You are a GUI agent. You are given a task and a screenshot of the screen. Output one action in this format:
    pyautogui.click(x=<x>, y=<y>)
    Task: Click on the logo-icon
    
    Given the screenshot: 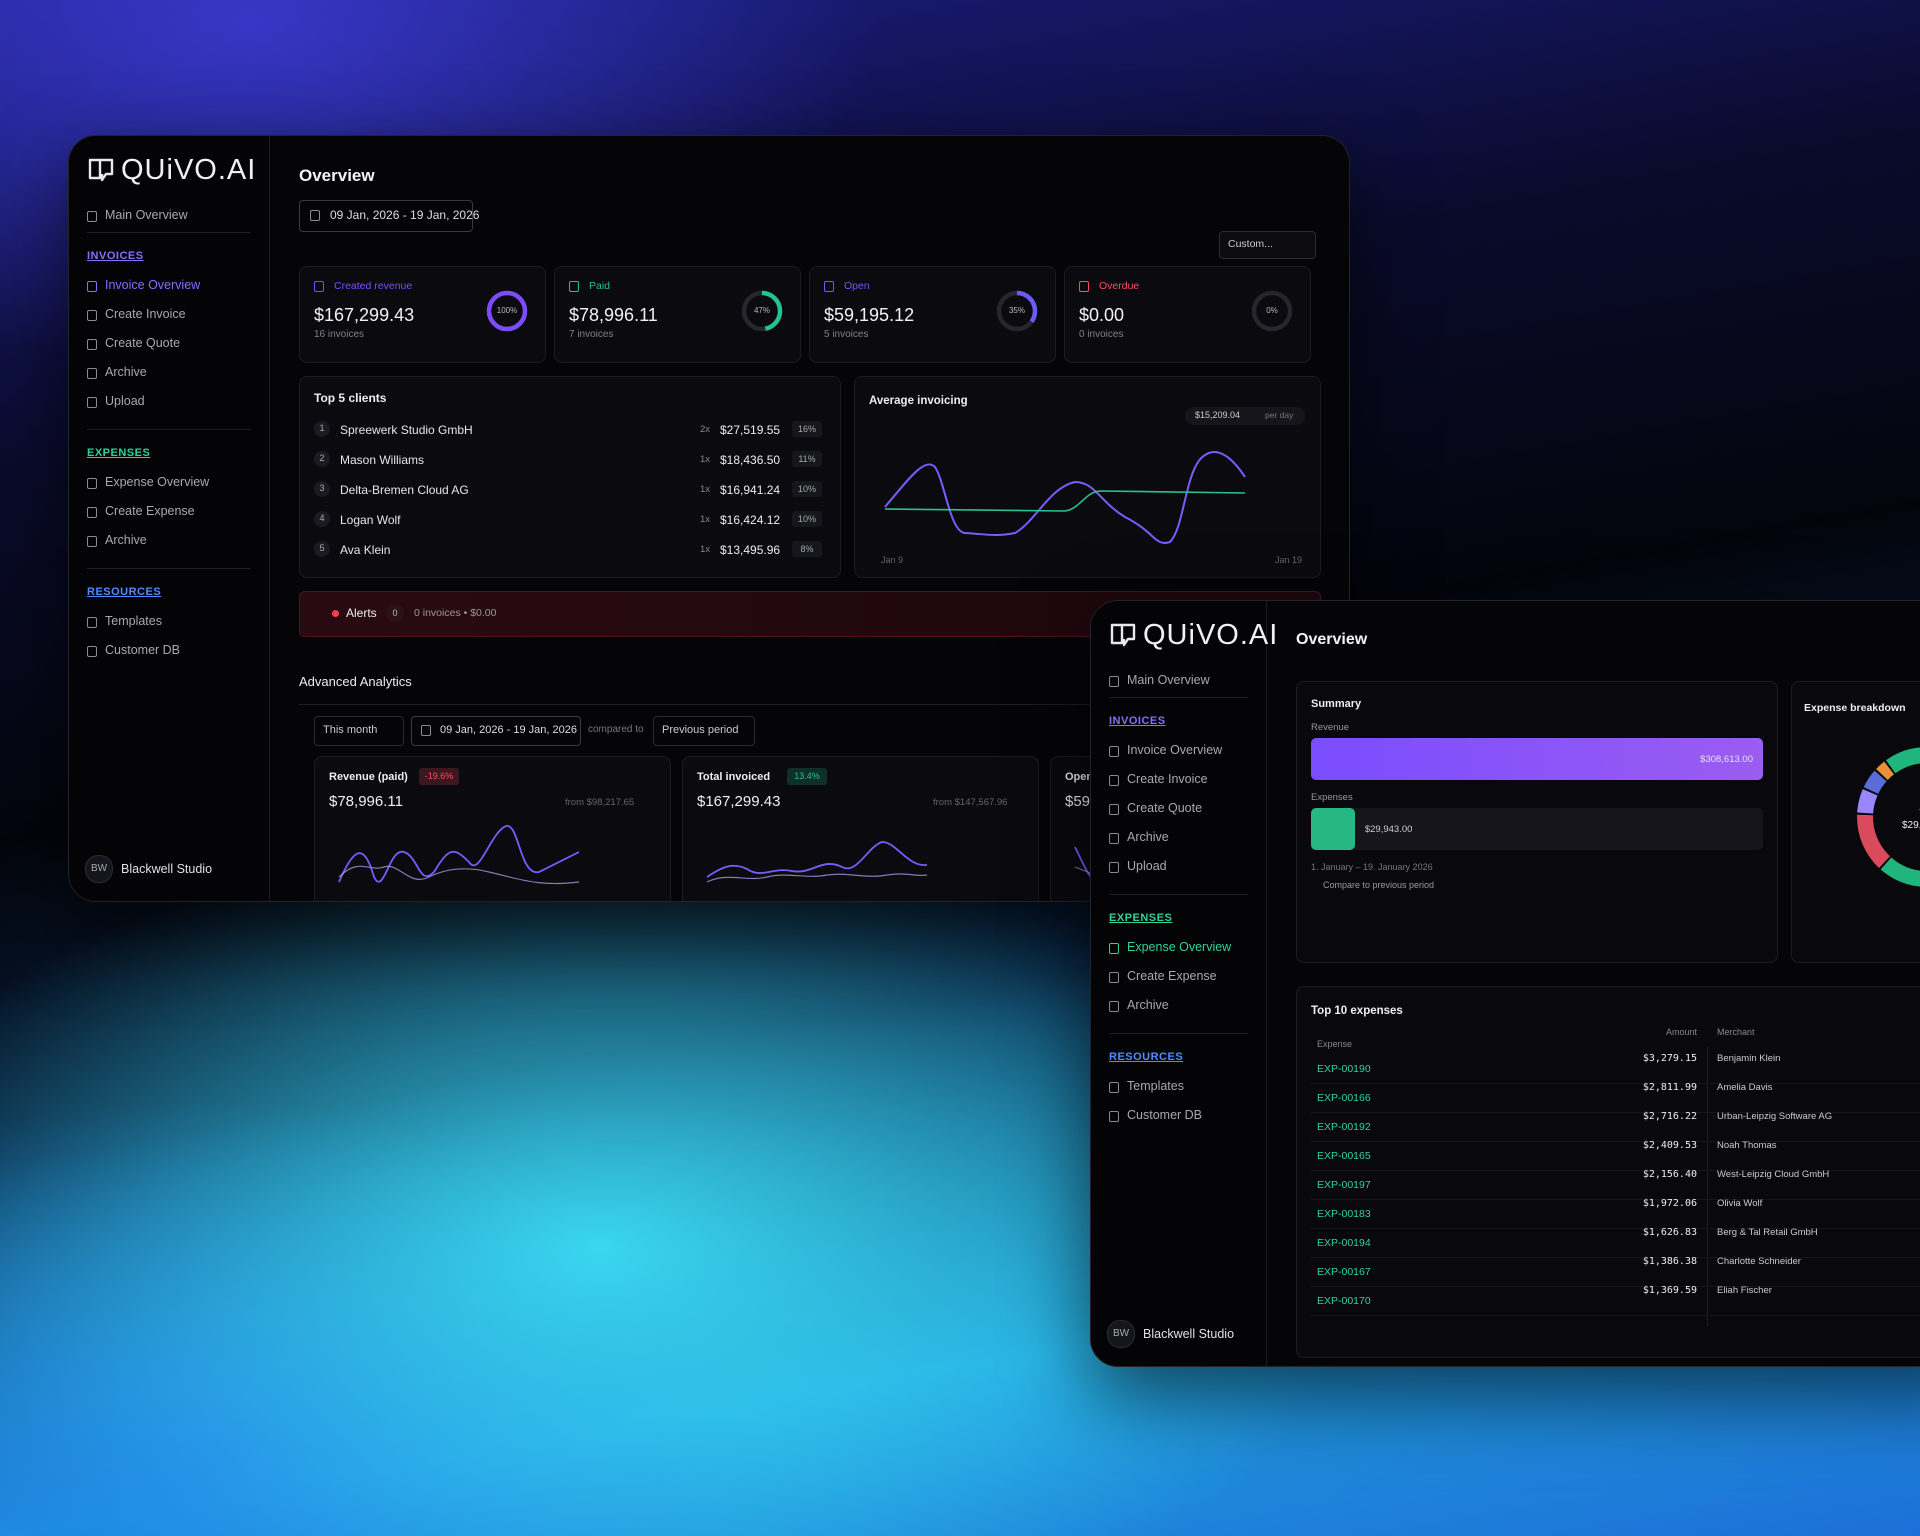 What is the action you would take?
    pyautogui.click(x=101, y=170)
    